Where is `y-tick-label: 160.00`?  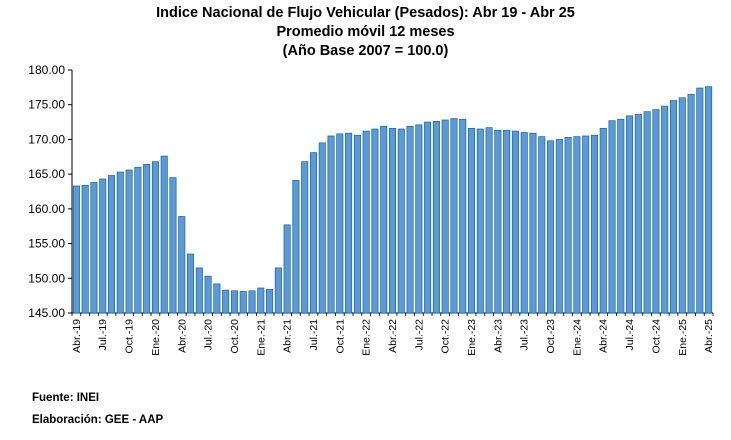 y-tick-label: 160.00 is located at coordinates (46, 209).